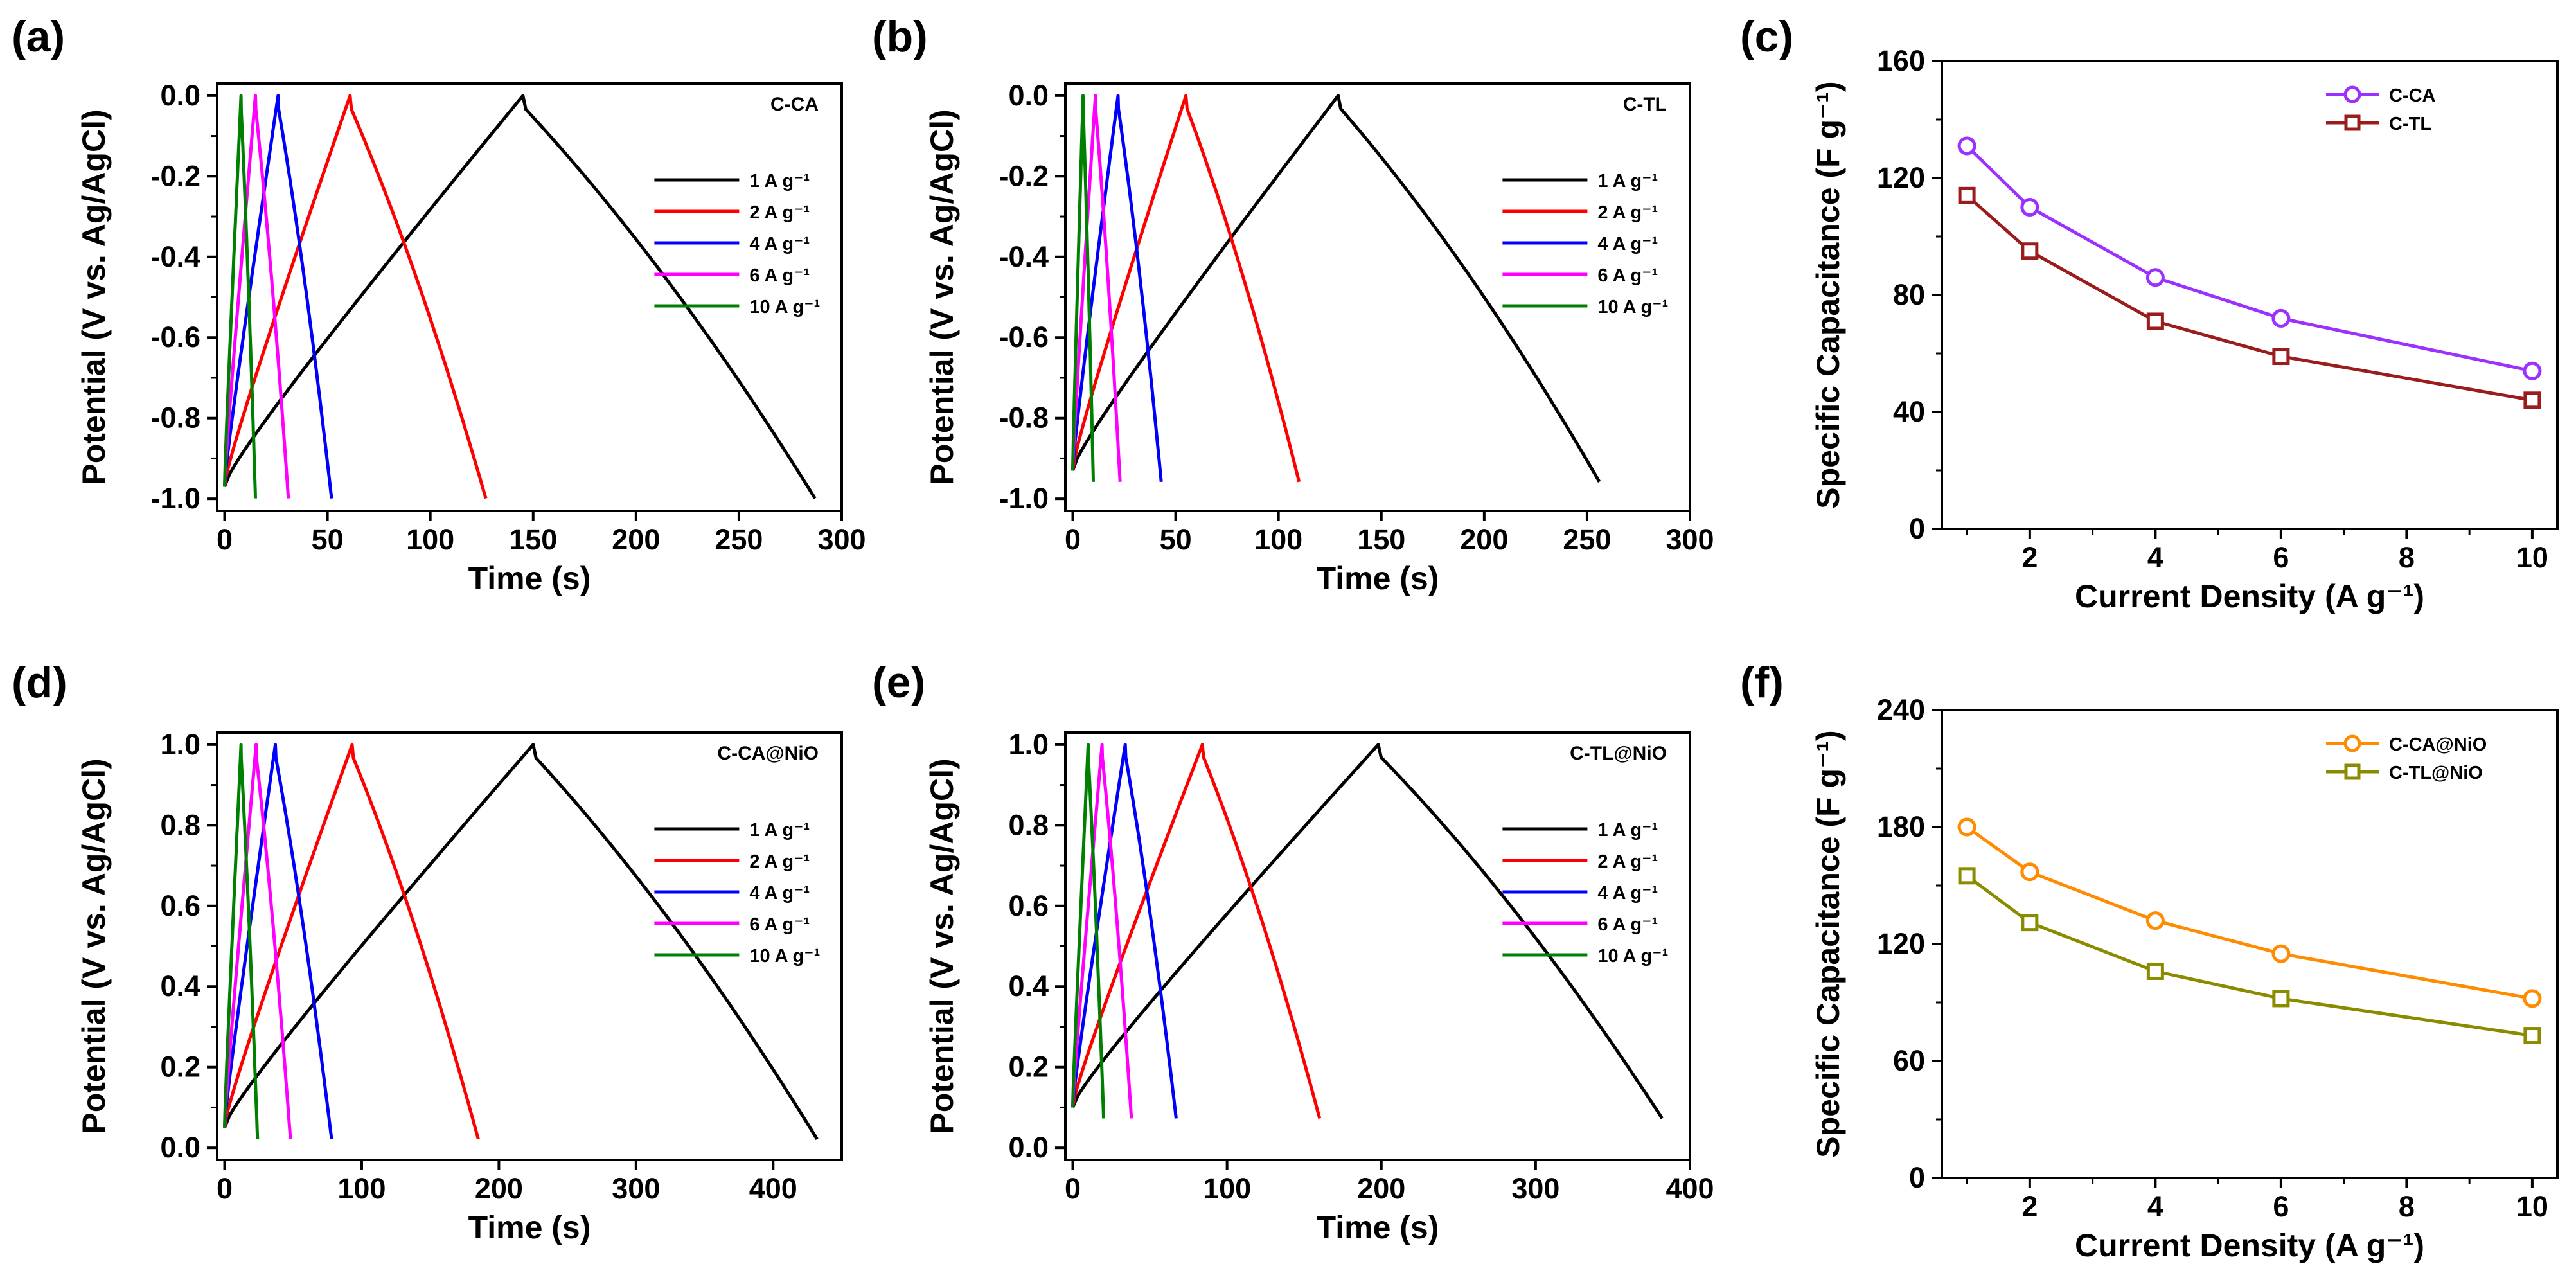 This screenshot has width=2576, height=1282. I want to click on x-tick-label: 150, so click(1381, 540).